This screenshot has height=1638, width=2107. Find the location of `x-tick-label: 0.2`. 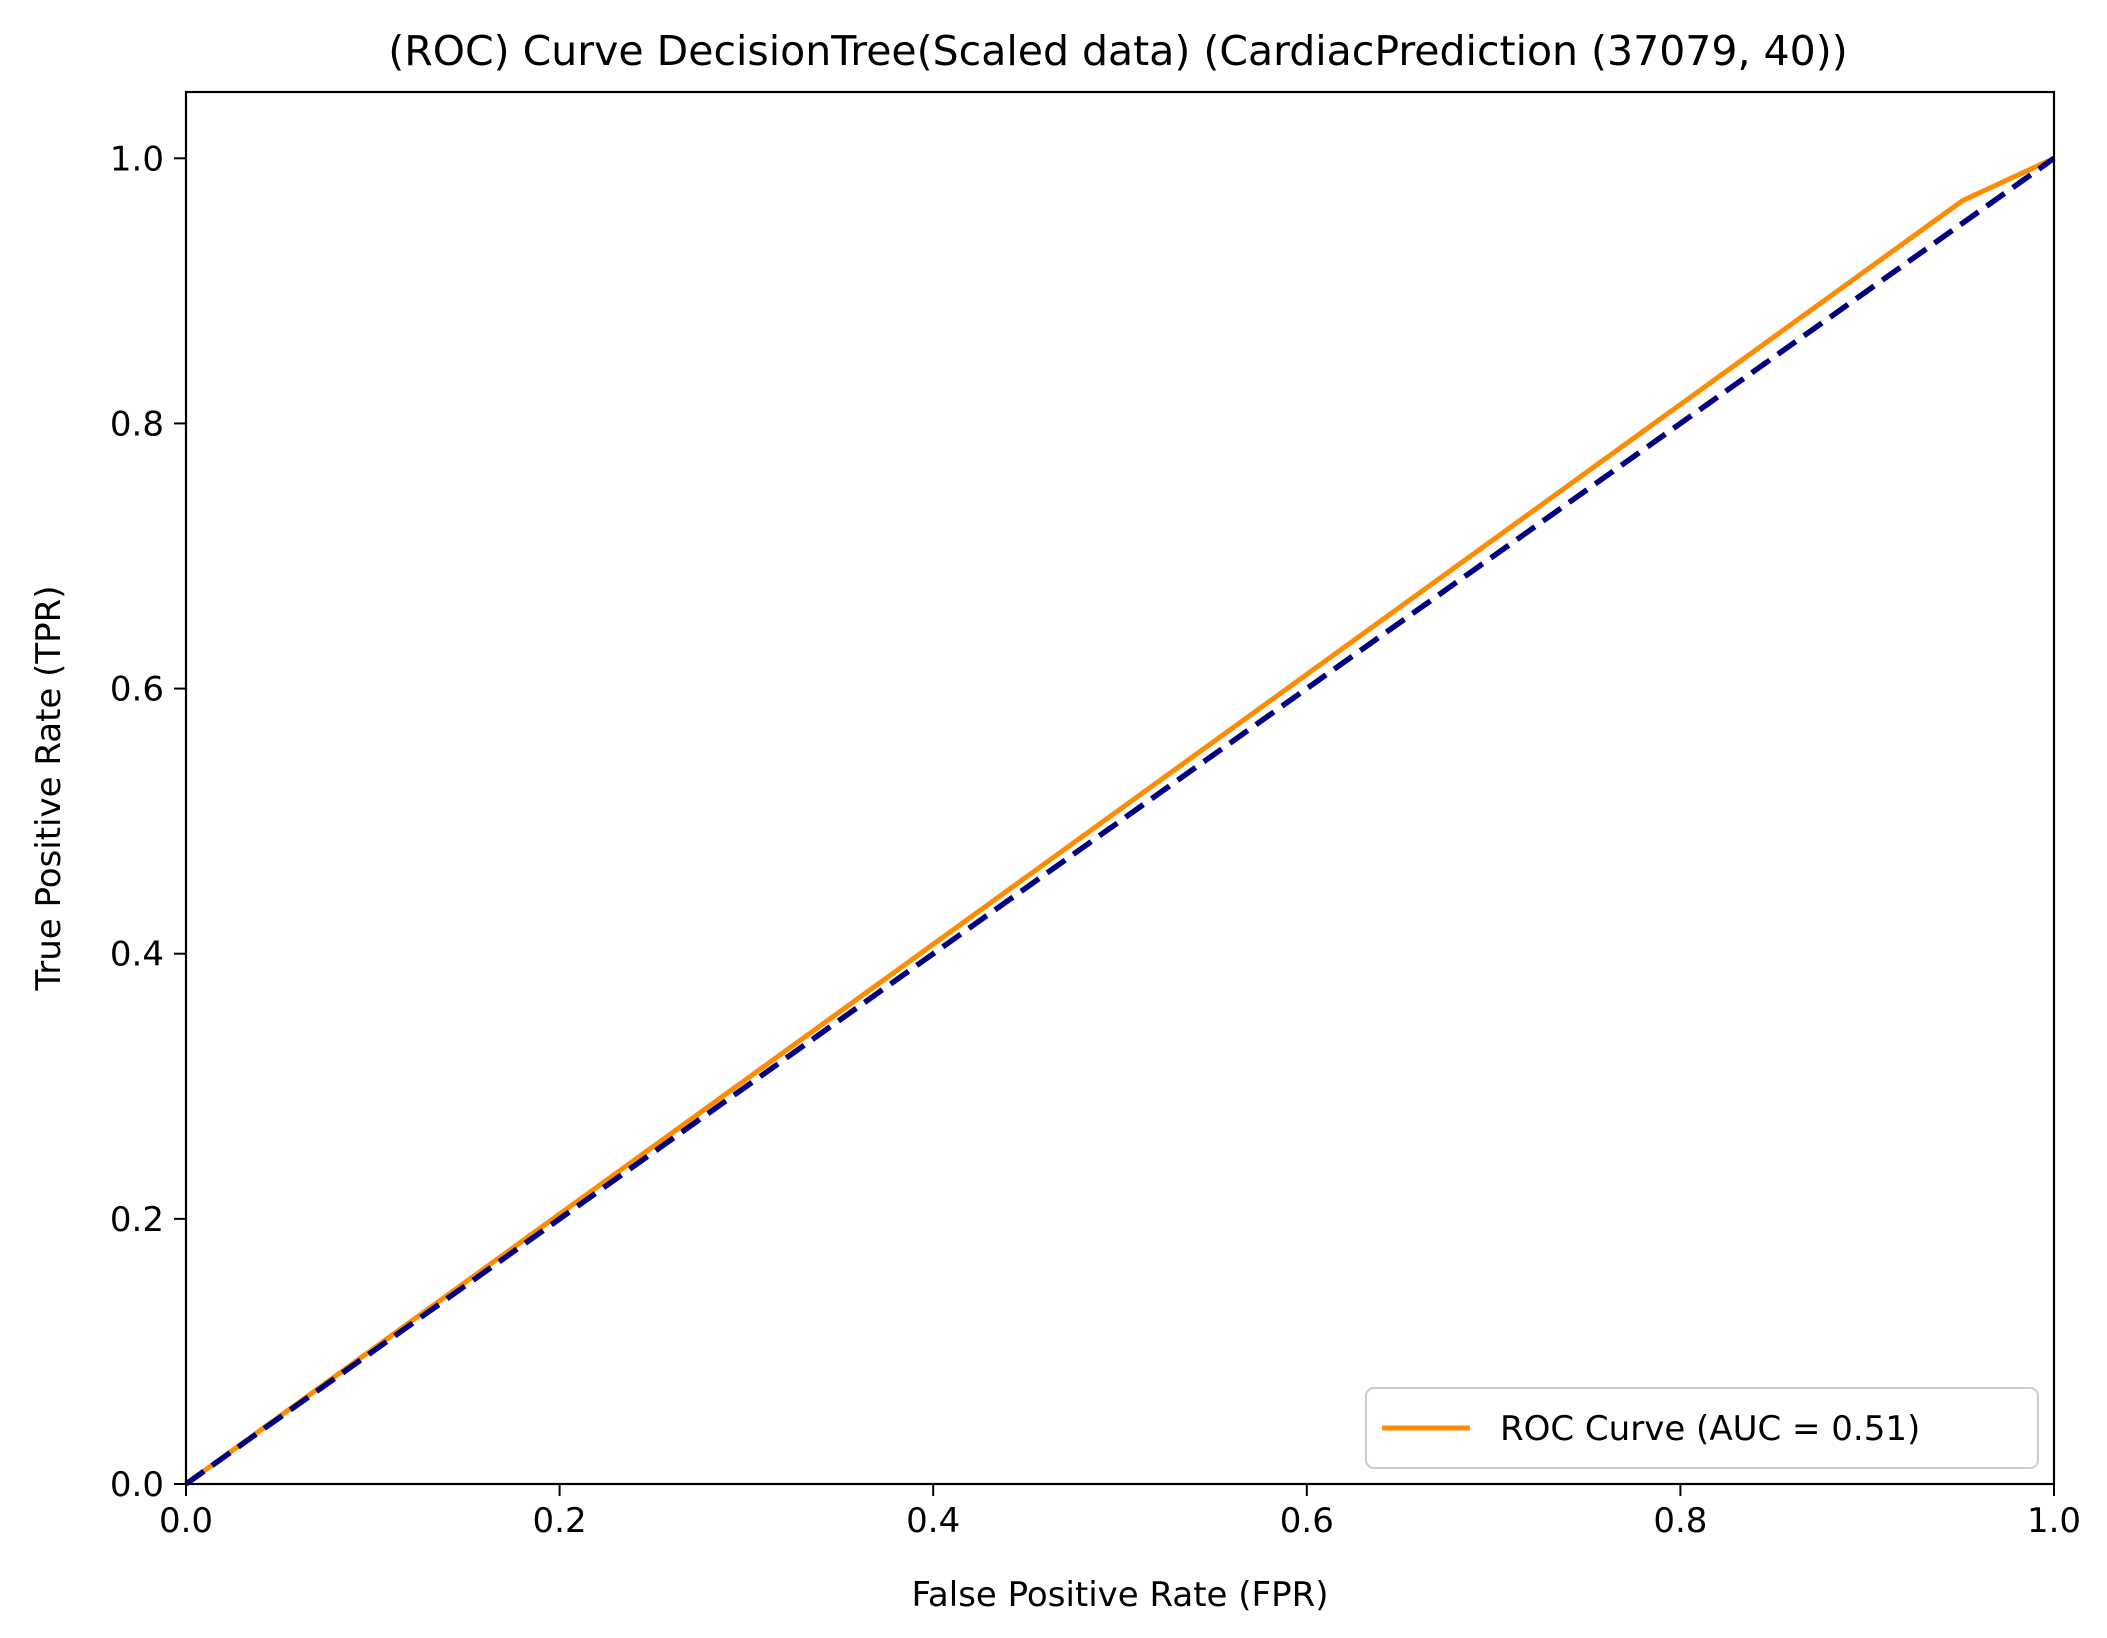

x-tick-label: 0.2 is located at coordinates (560, 1521).